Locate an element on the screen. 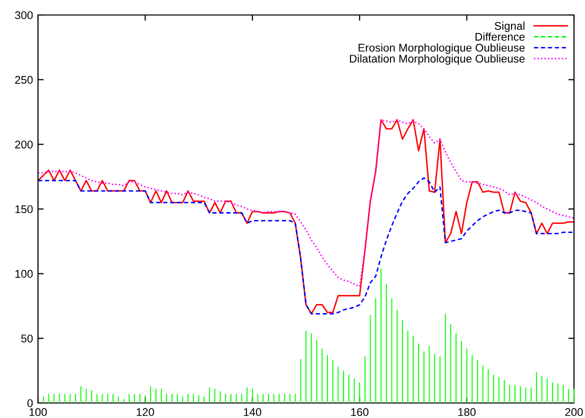  legend-label: Signal is located at coordinates (509, 27).